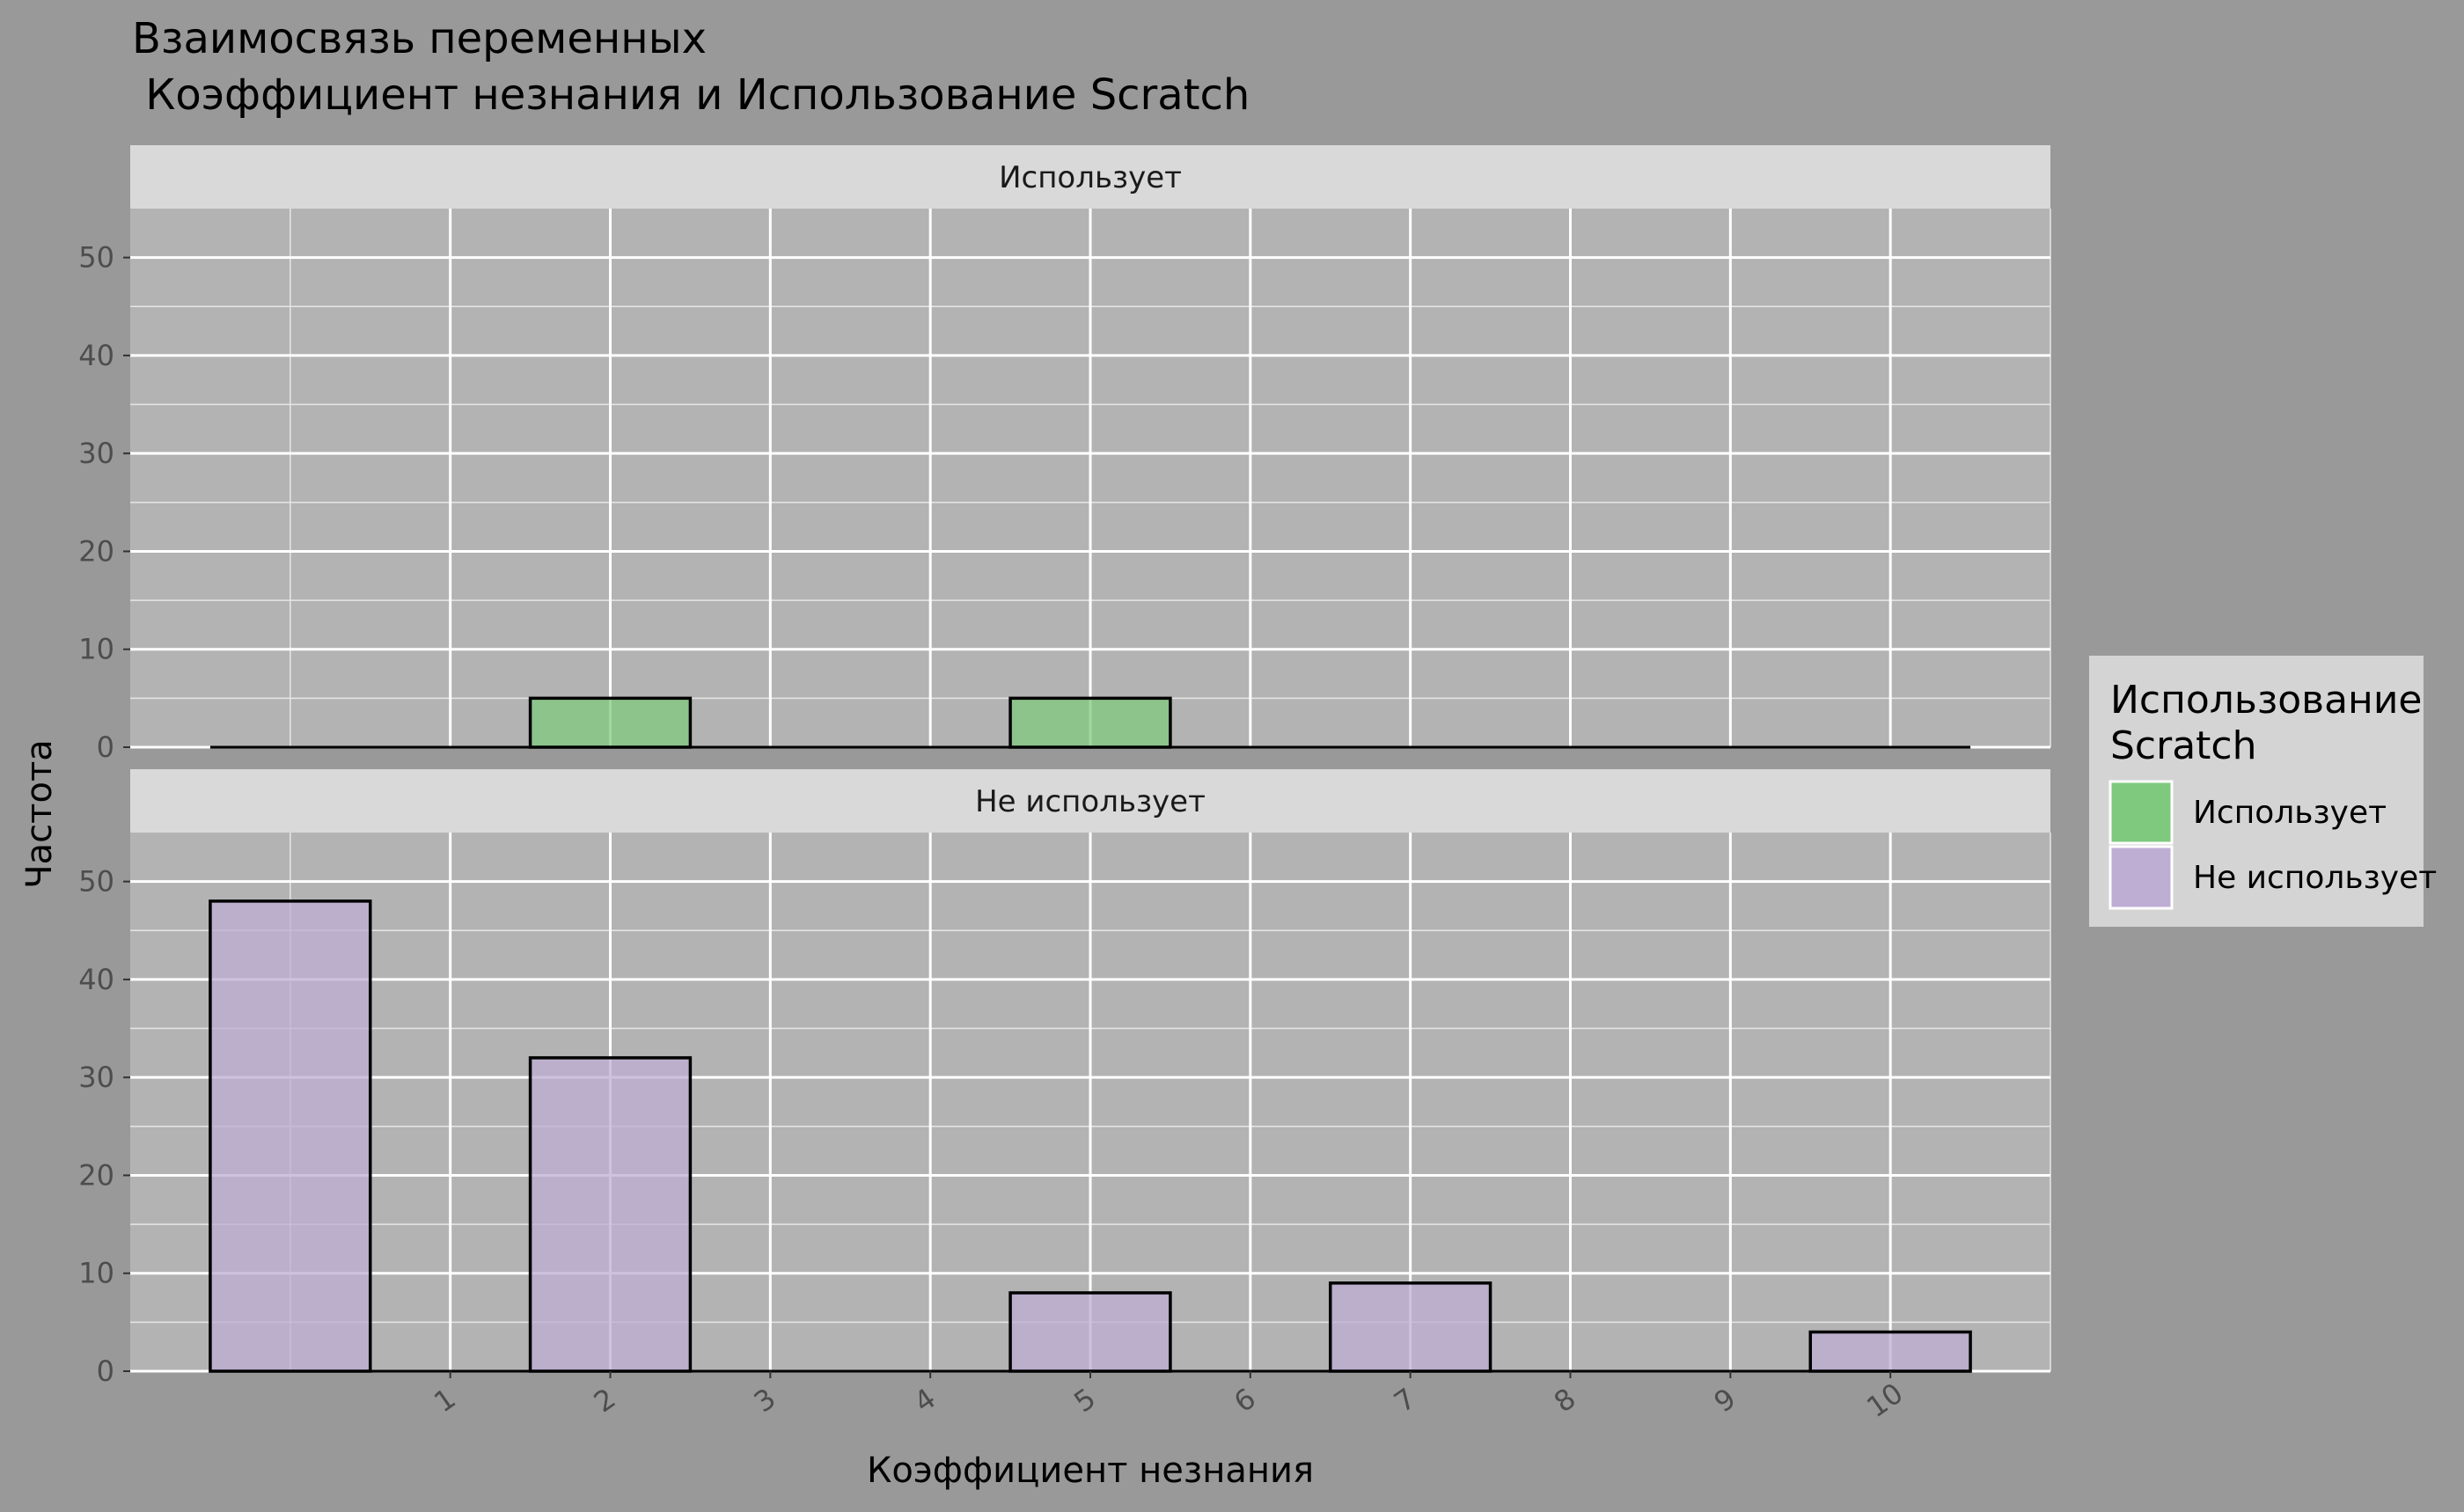 The image size is (2464, 1512). I want to click on legend-title-line1: Использование, so click(2266, 700).